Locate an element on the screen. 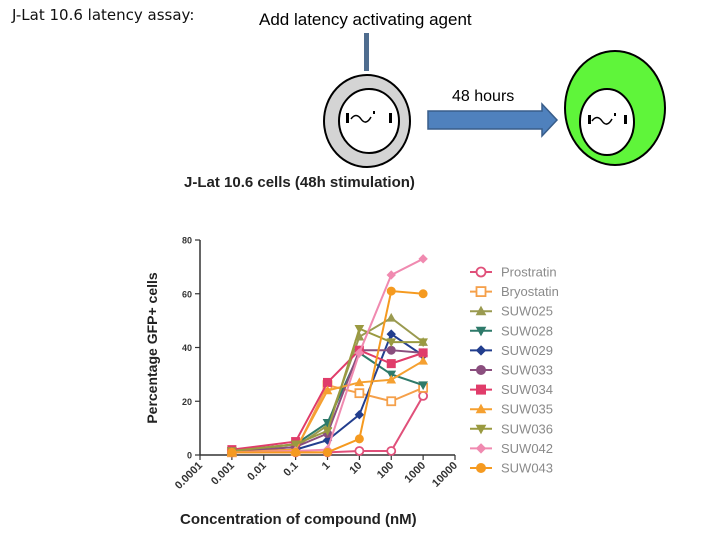  series-line-suw036 is located at coordinates (327, 389).